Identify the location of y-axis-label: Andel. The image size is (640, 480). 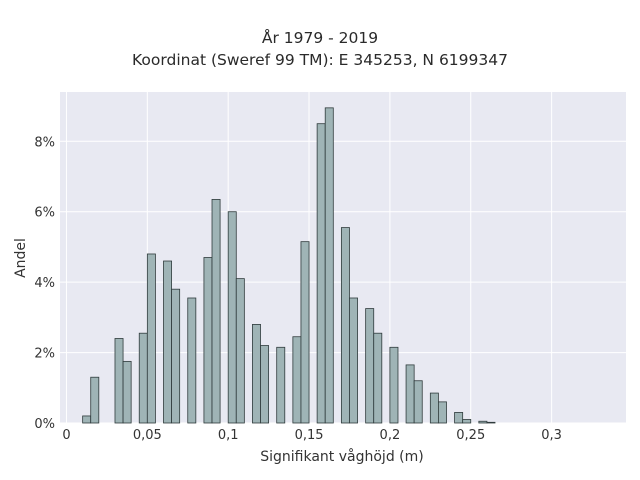
(21, 258).